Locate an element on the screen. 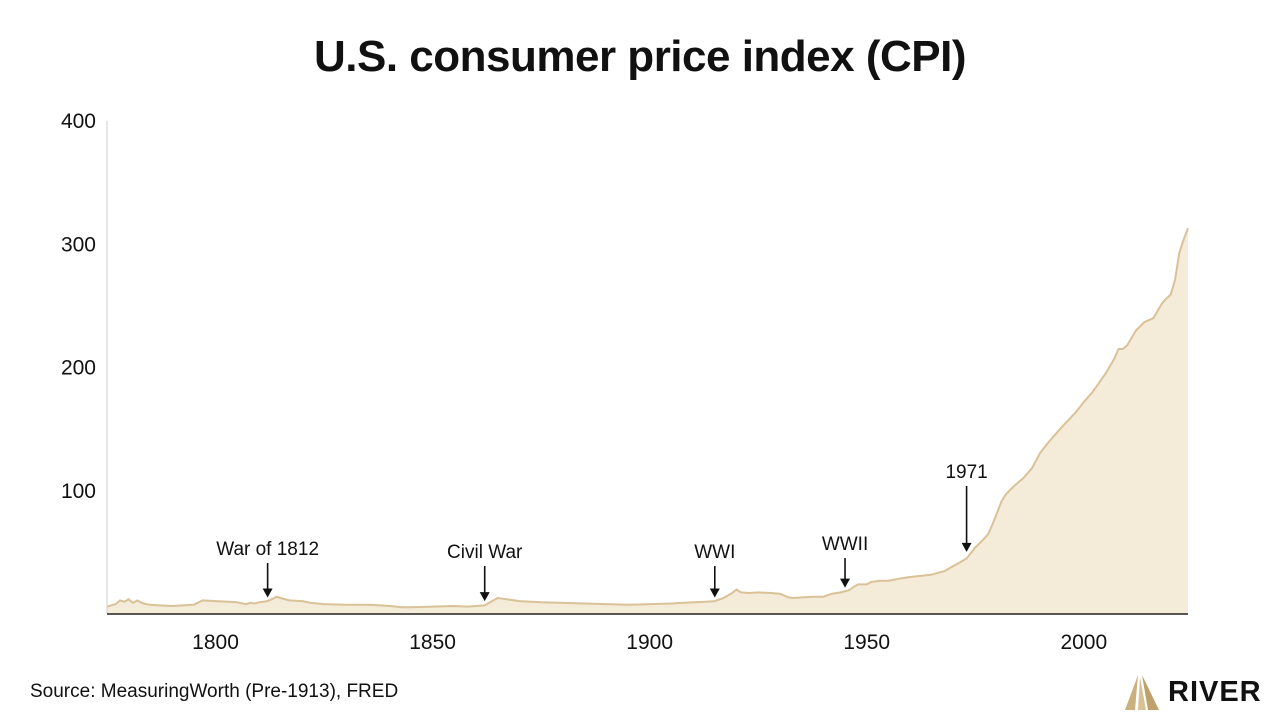 The height and width of the screenshot is (720, 1280). y-axis-ticks: 100 200 300 400 is located at coordinates (78, 306).